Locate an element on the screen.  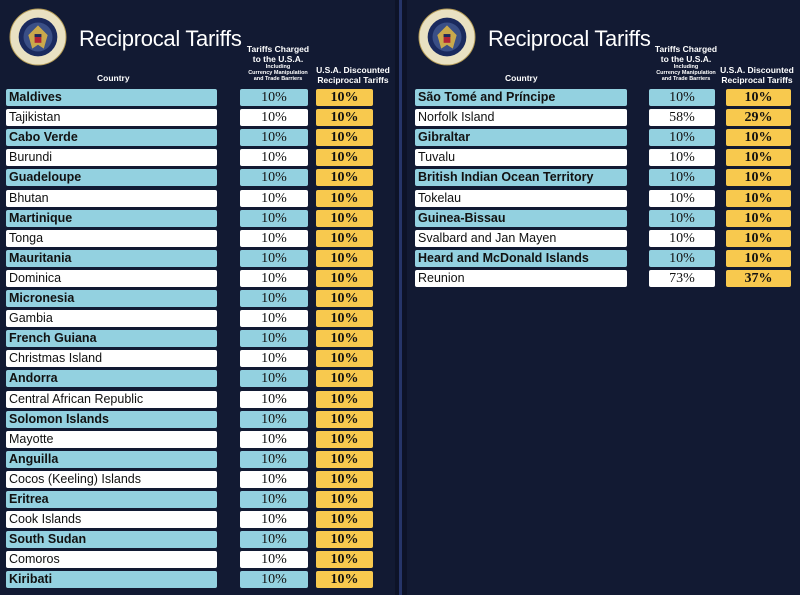
country-name-cell: Reunion is located at coordinates (521, 278).